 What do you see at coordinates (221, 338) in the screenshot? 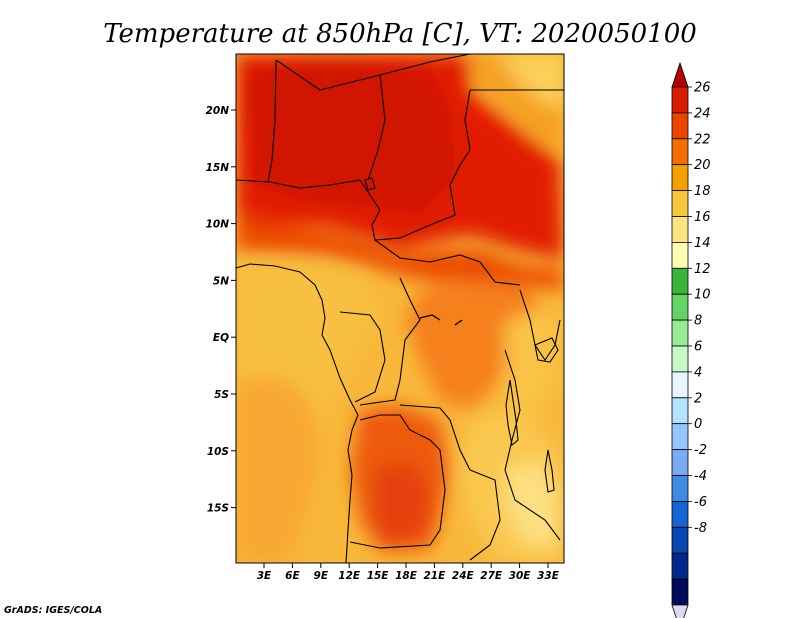
I see `lat-label: EQ` at bounding box center [221, 338].